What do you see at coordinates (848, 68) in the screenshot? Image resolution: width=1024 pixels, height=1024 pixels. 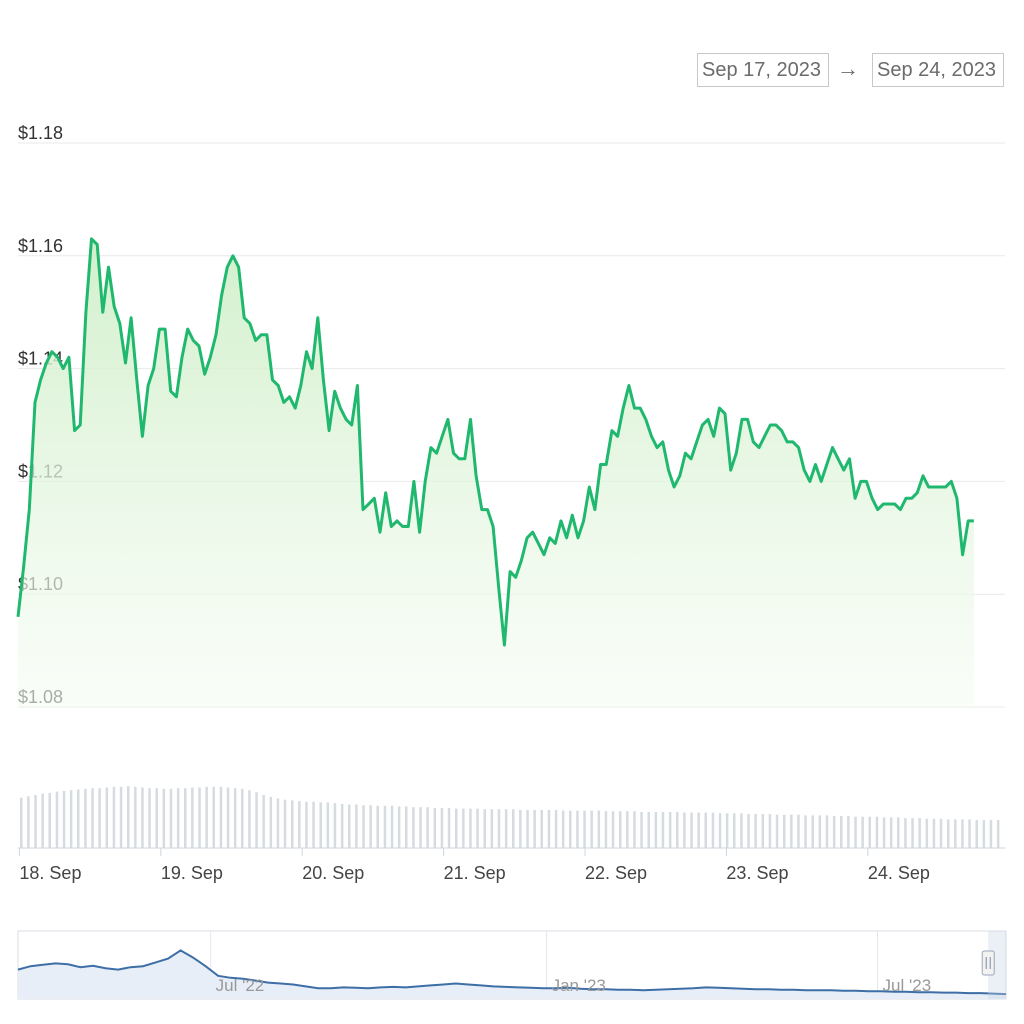 I see `range-arrow-icon: →` at bounding box center [848, 68].